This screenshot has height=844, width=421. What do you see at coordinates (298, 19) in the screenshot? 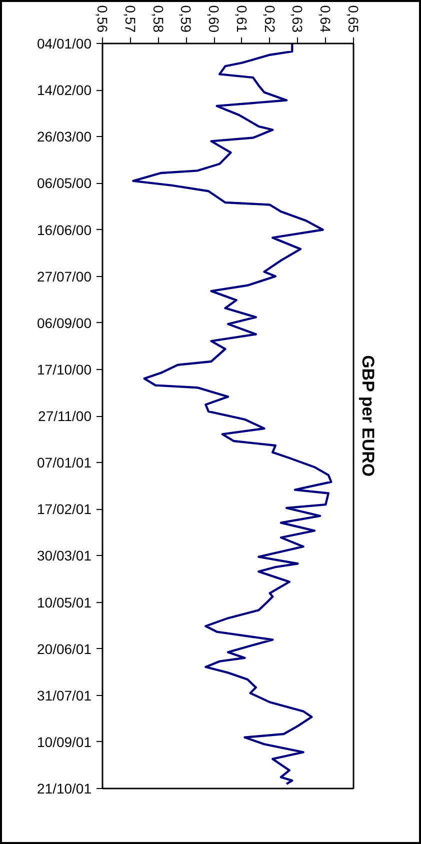
I see `x-tick-label: 0,63` at bounding box center [298, 19].